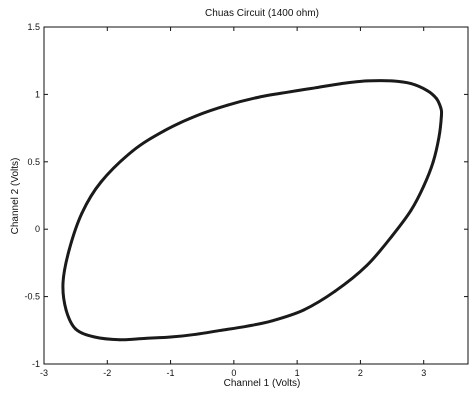 The image size is (472, 393). What do you see at coordinates (37, 94) in the screenshot?
I see `y-tick-label: 1` at bounding box center [37, 94].